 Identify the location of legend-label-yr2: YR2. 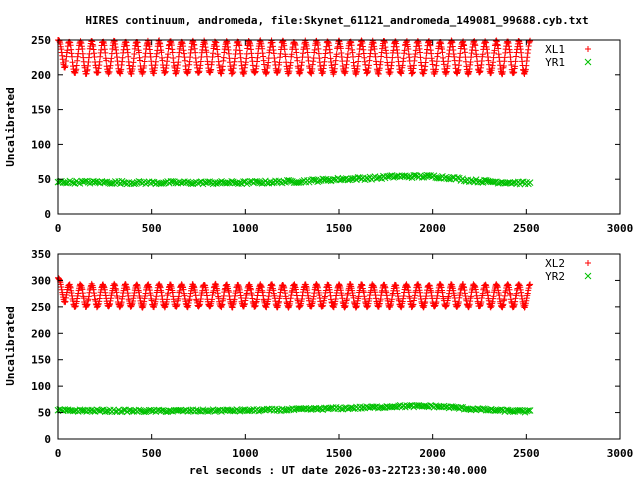
(555, 276).